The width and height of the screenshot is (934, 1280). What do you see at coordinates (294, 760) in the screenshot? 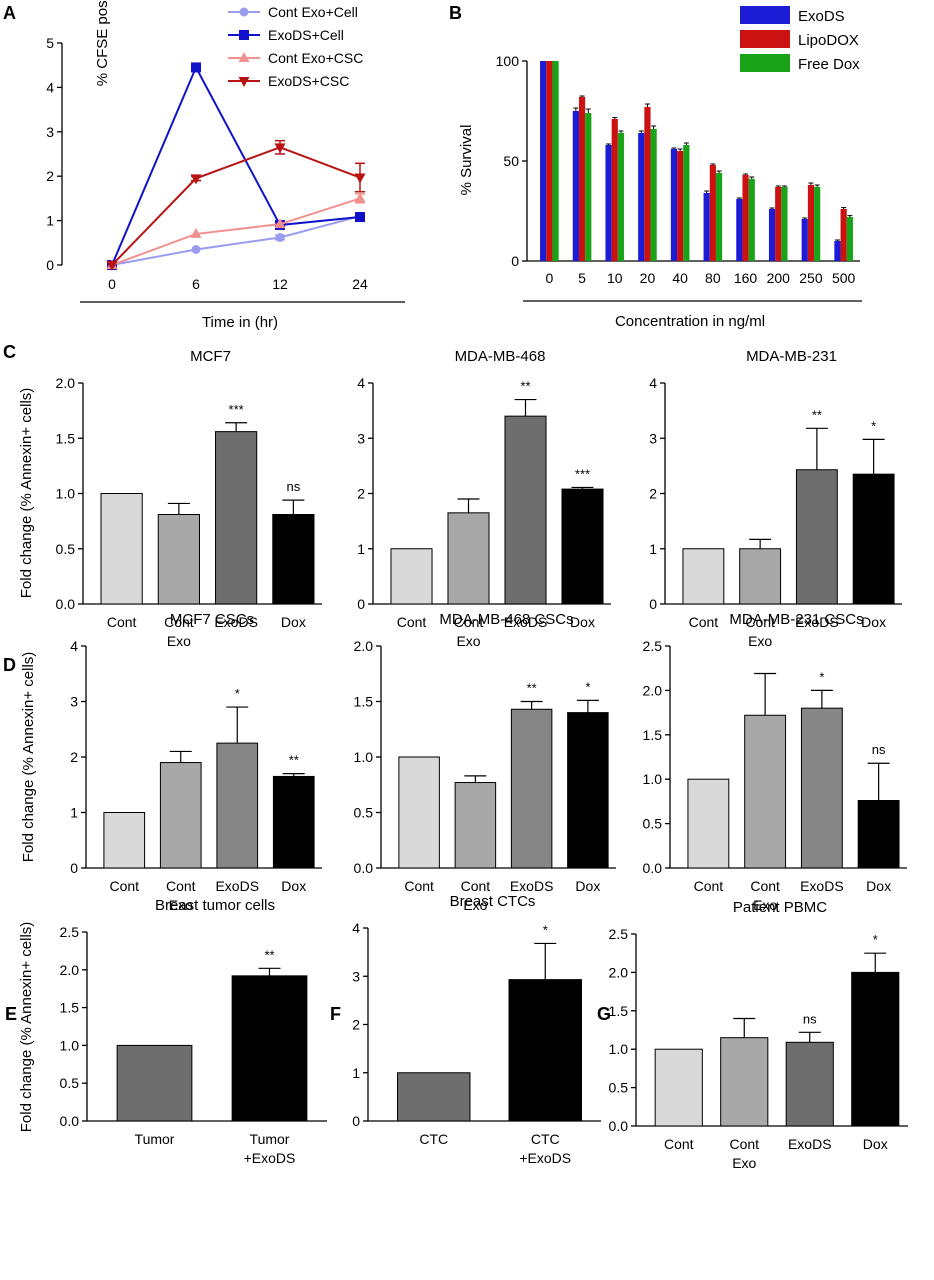
I see `panel-d1-significance-label: **` at bounding box center [294, 760].